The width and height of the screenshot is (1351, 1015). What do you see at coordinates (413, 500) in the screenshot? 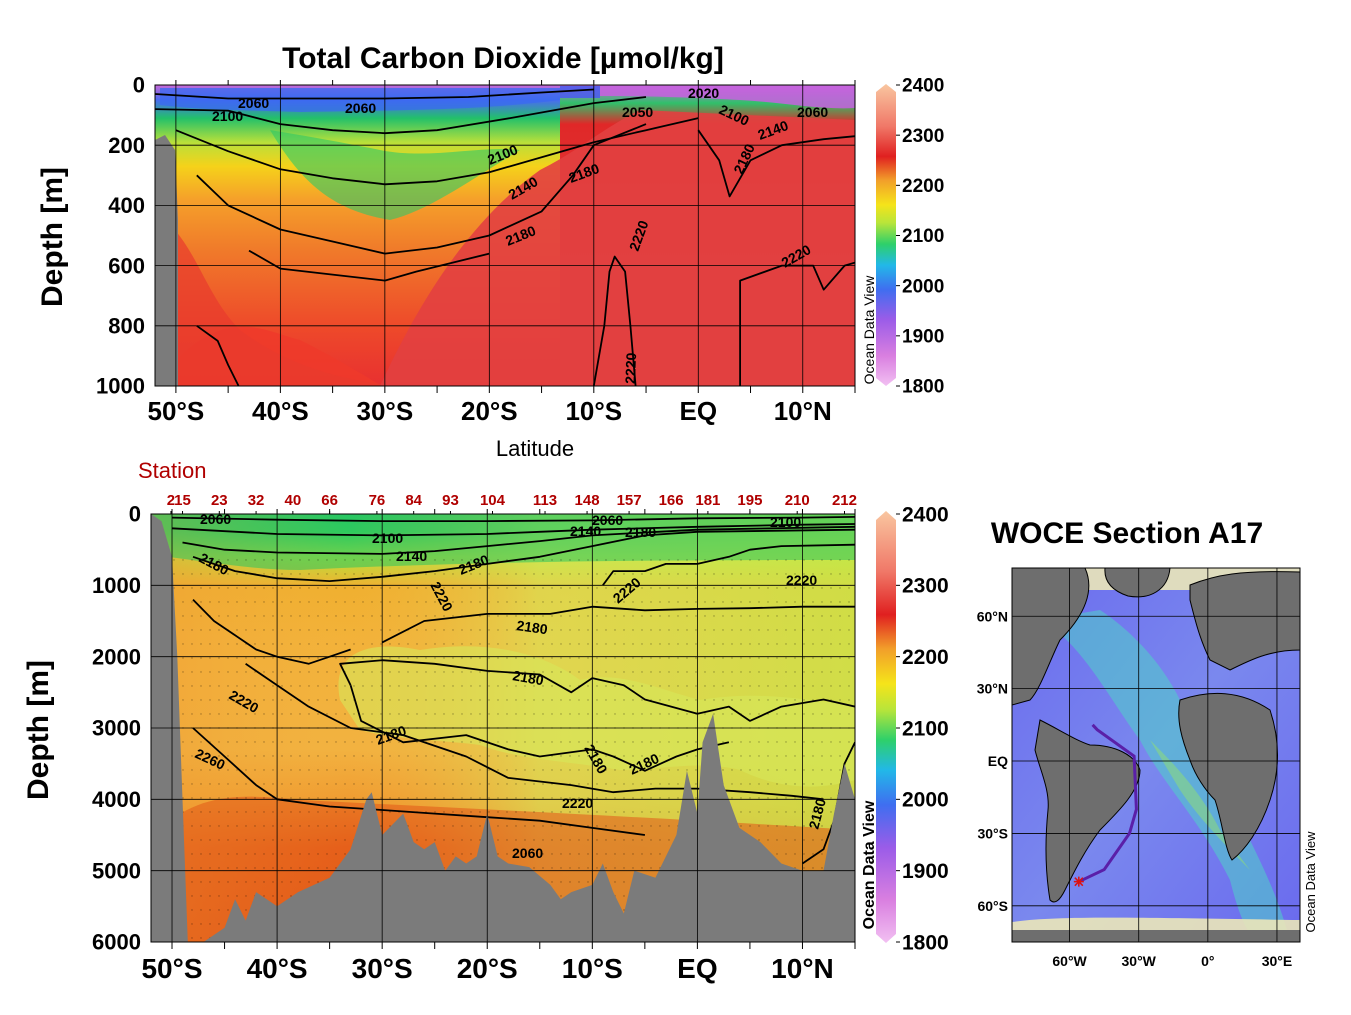
I see `station-label: 84` at bounding box center [413, 500].